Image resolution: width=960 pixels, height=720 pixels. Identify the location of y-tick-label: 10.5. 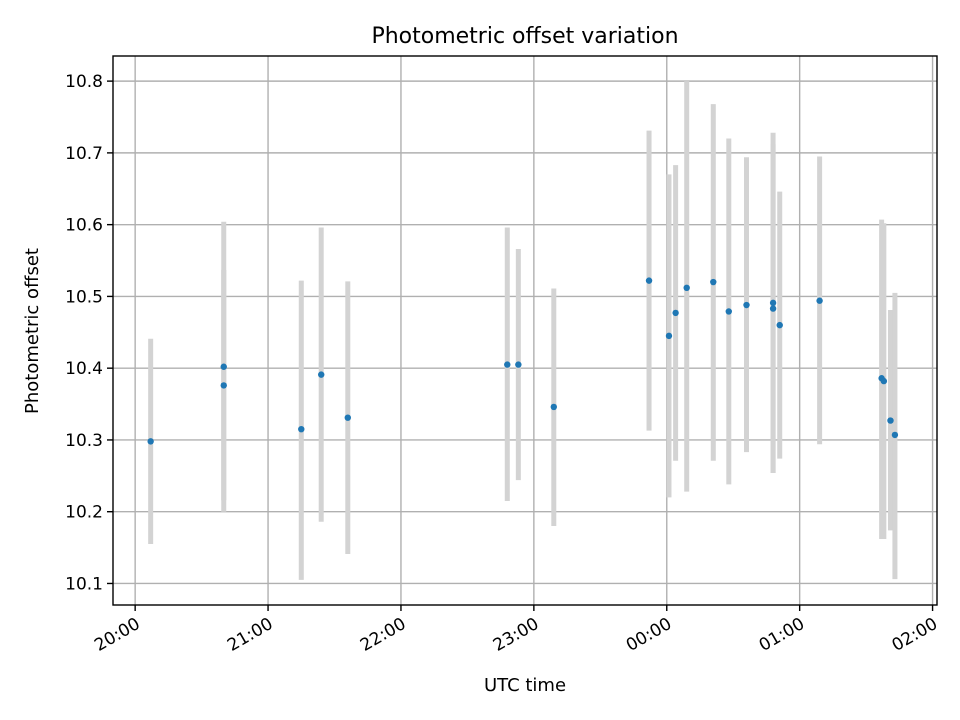
(84, 297).